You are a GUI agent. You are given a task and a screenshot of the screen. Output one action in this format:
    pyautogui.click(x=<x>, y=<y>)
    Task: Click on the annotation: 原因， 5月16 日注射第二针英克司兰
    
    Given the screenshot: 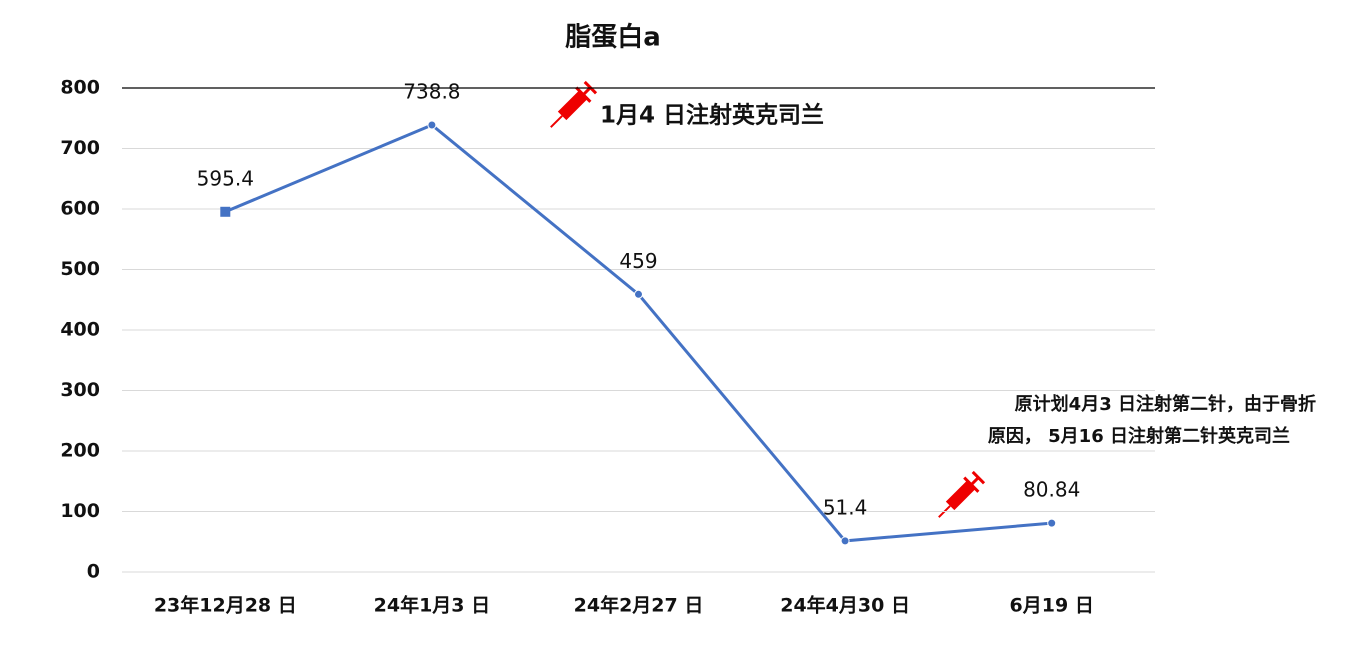 What is the action you would take?
    pyautogui.click(x=1139, y=436)
    